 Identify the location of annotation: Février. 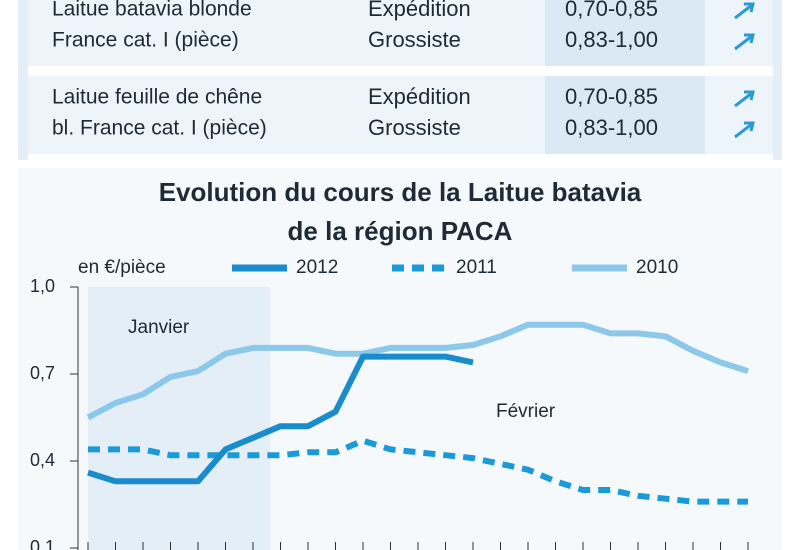
(526, 411).